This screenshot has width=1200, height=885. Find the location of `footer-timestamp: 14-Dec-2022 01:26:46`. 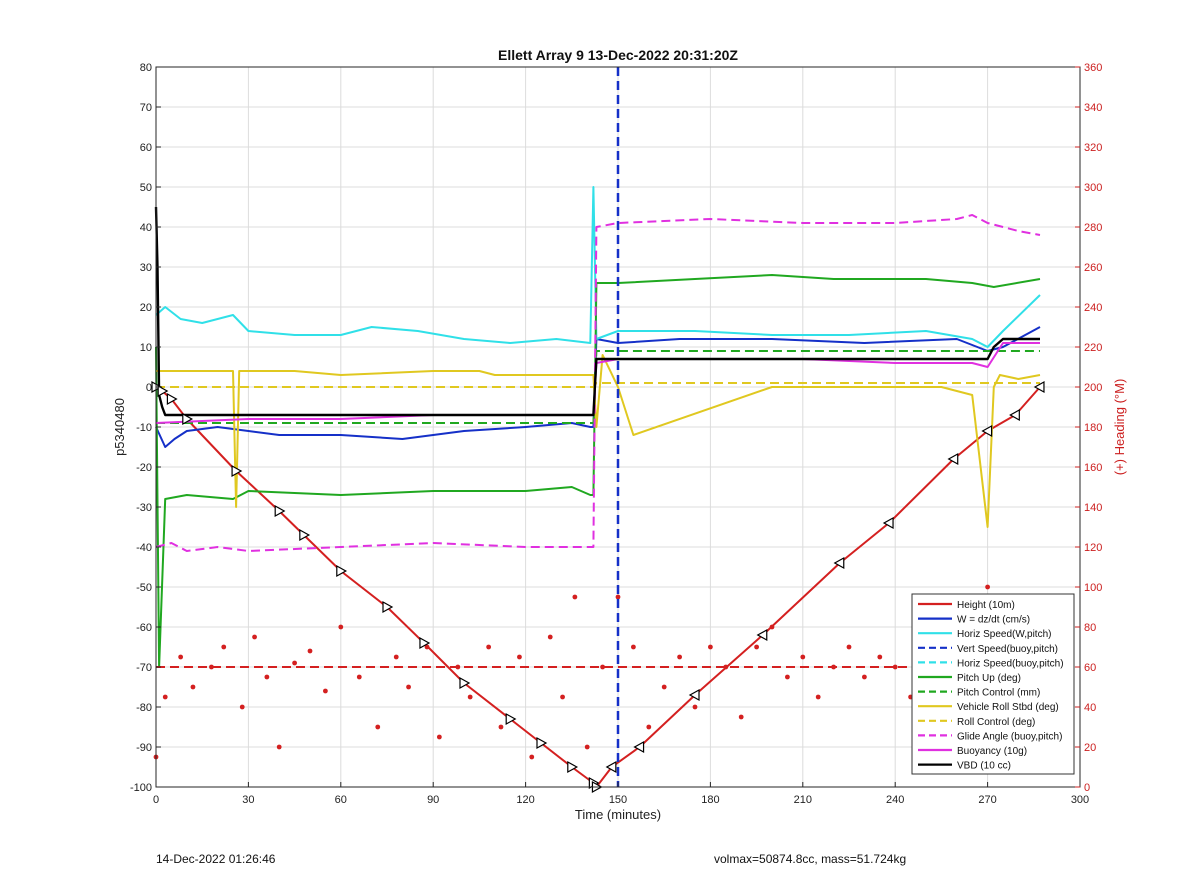

footer-timestamp: 14-Dec-2022 01:26:46 is located at coordinates (216, 859).